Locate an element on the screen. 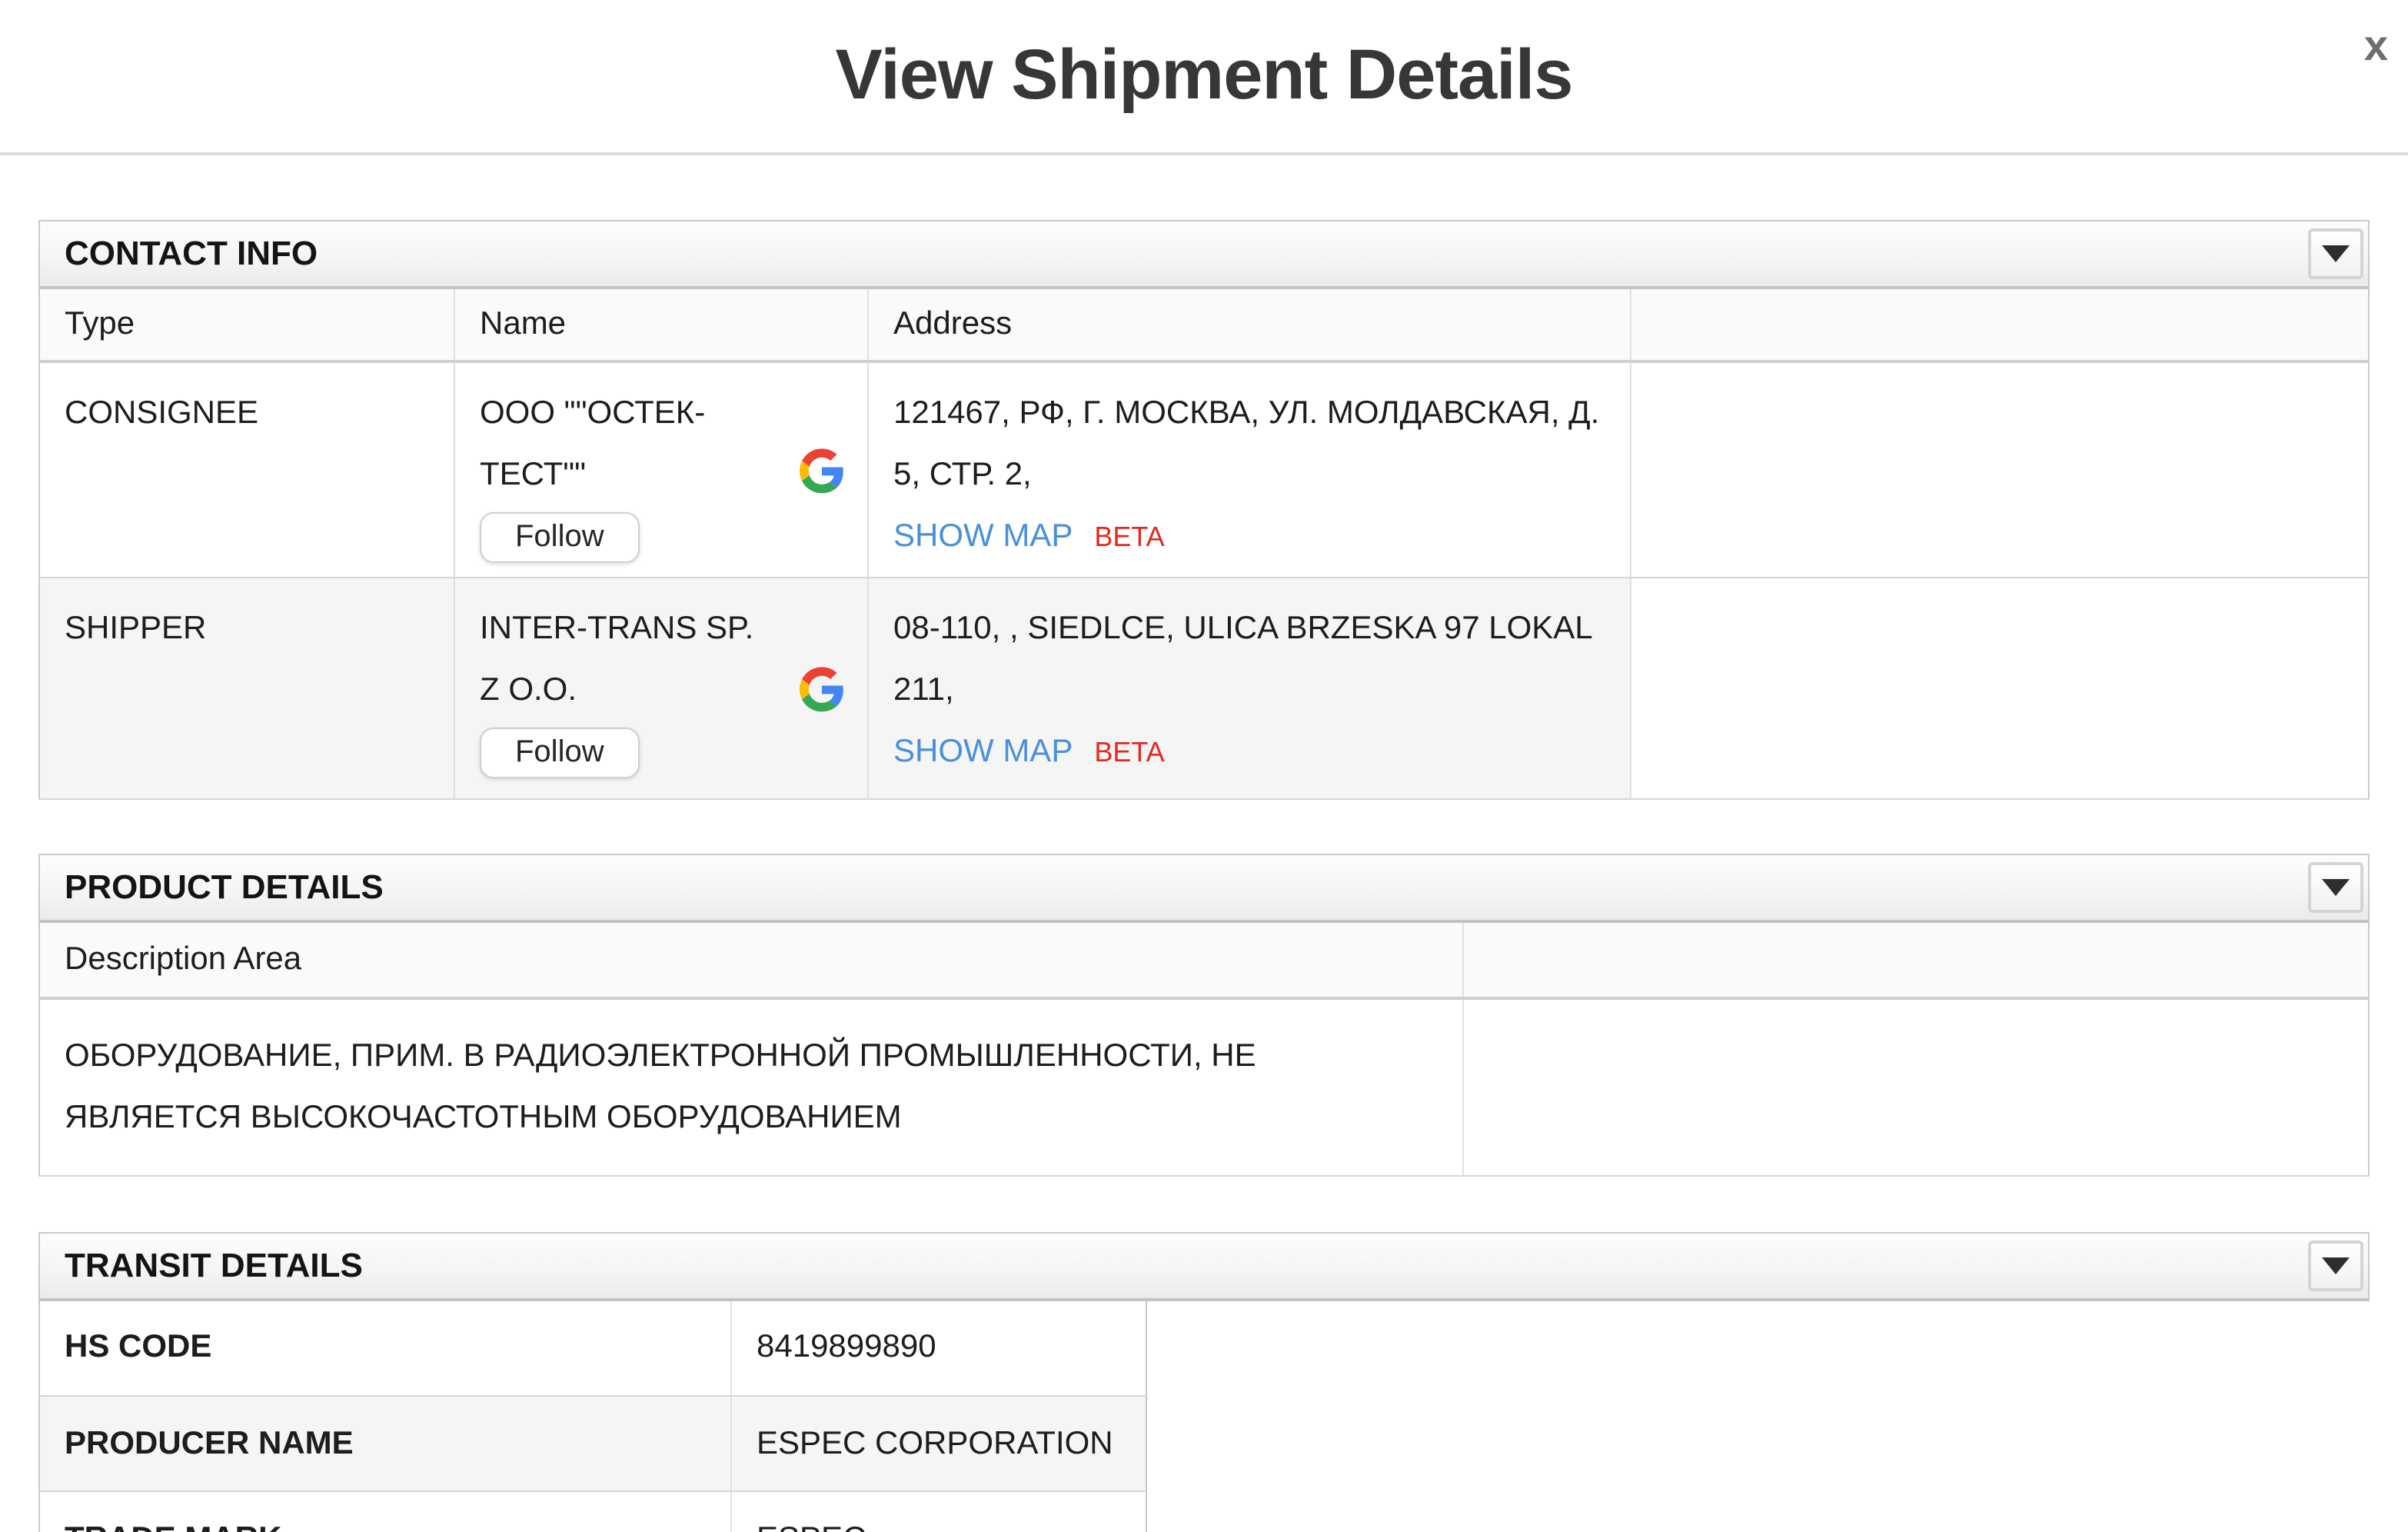  transit-label: HS CODE is located at coordinates (385, 1349).